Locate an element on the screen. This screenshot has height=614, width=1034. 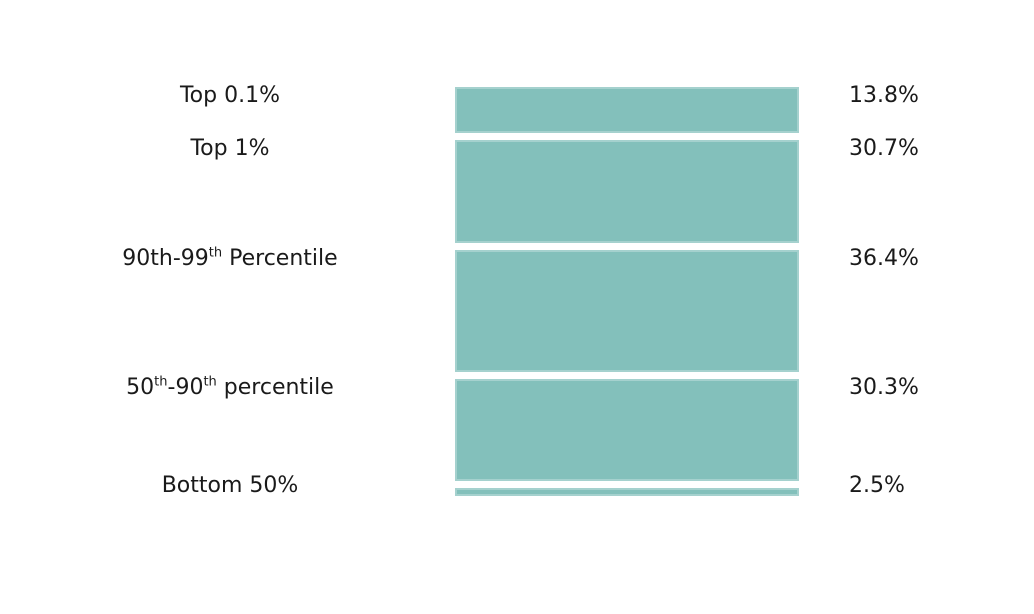
category-label-text: percentile is located at coordinates (275, 387).